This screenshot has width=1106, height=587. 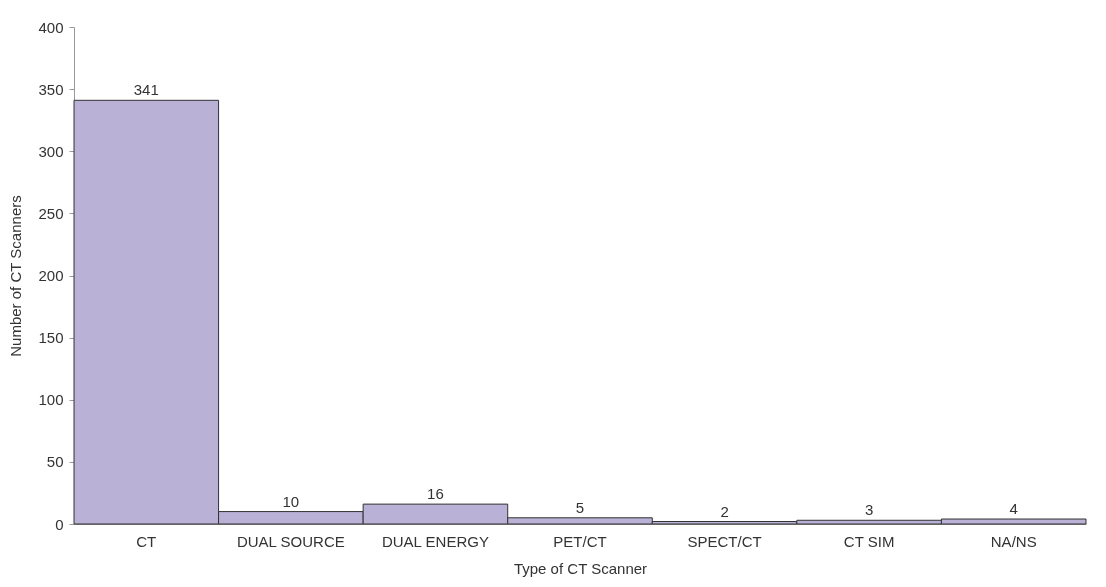 What do you see at coordinates (869, 510) in the screenshot?
I see `data-label: 3` at bounding box center [869, 510].